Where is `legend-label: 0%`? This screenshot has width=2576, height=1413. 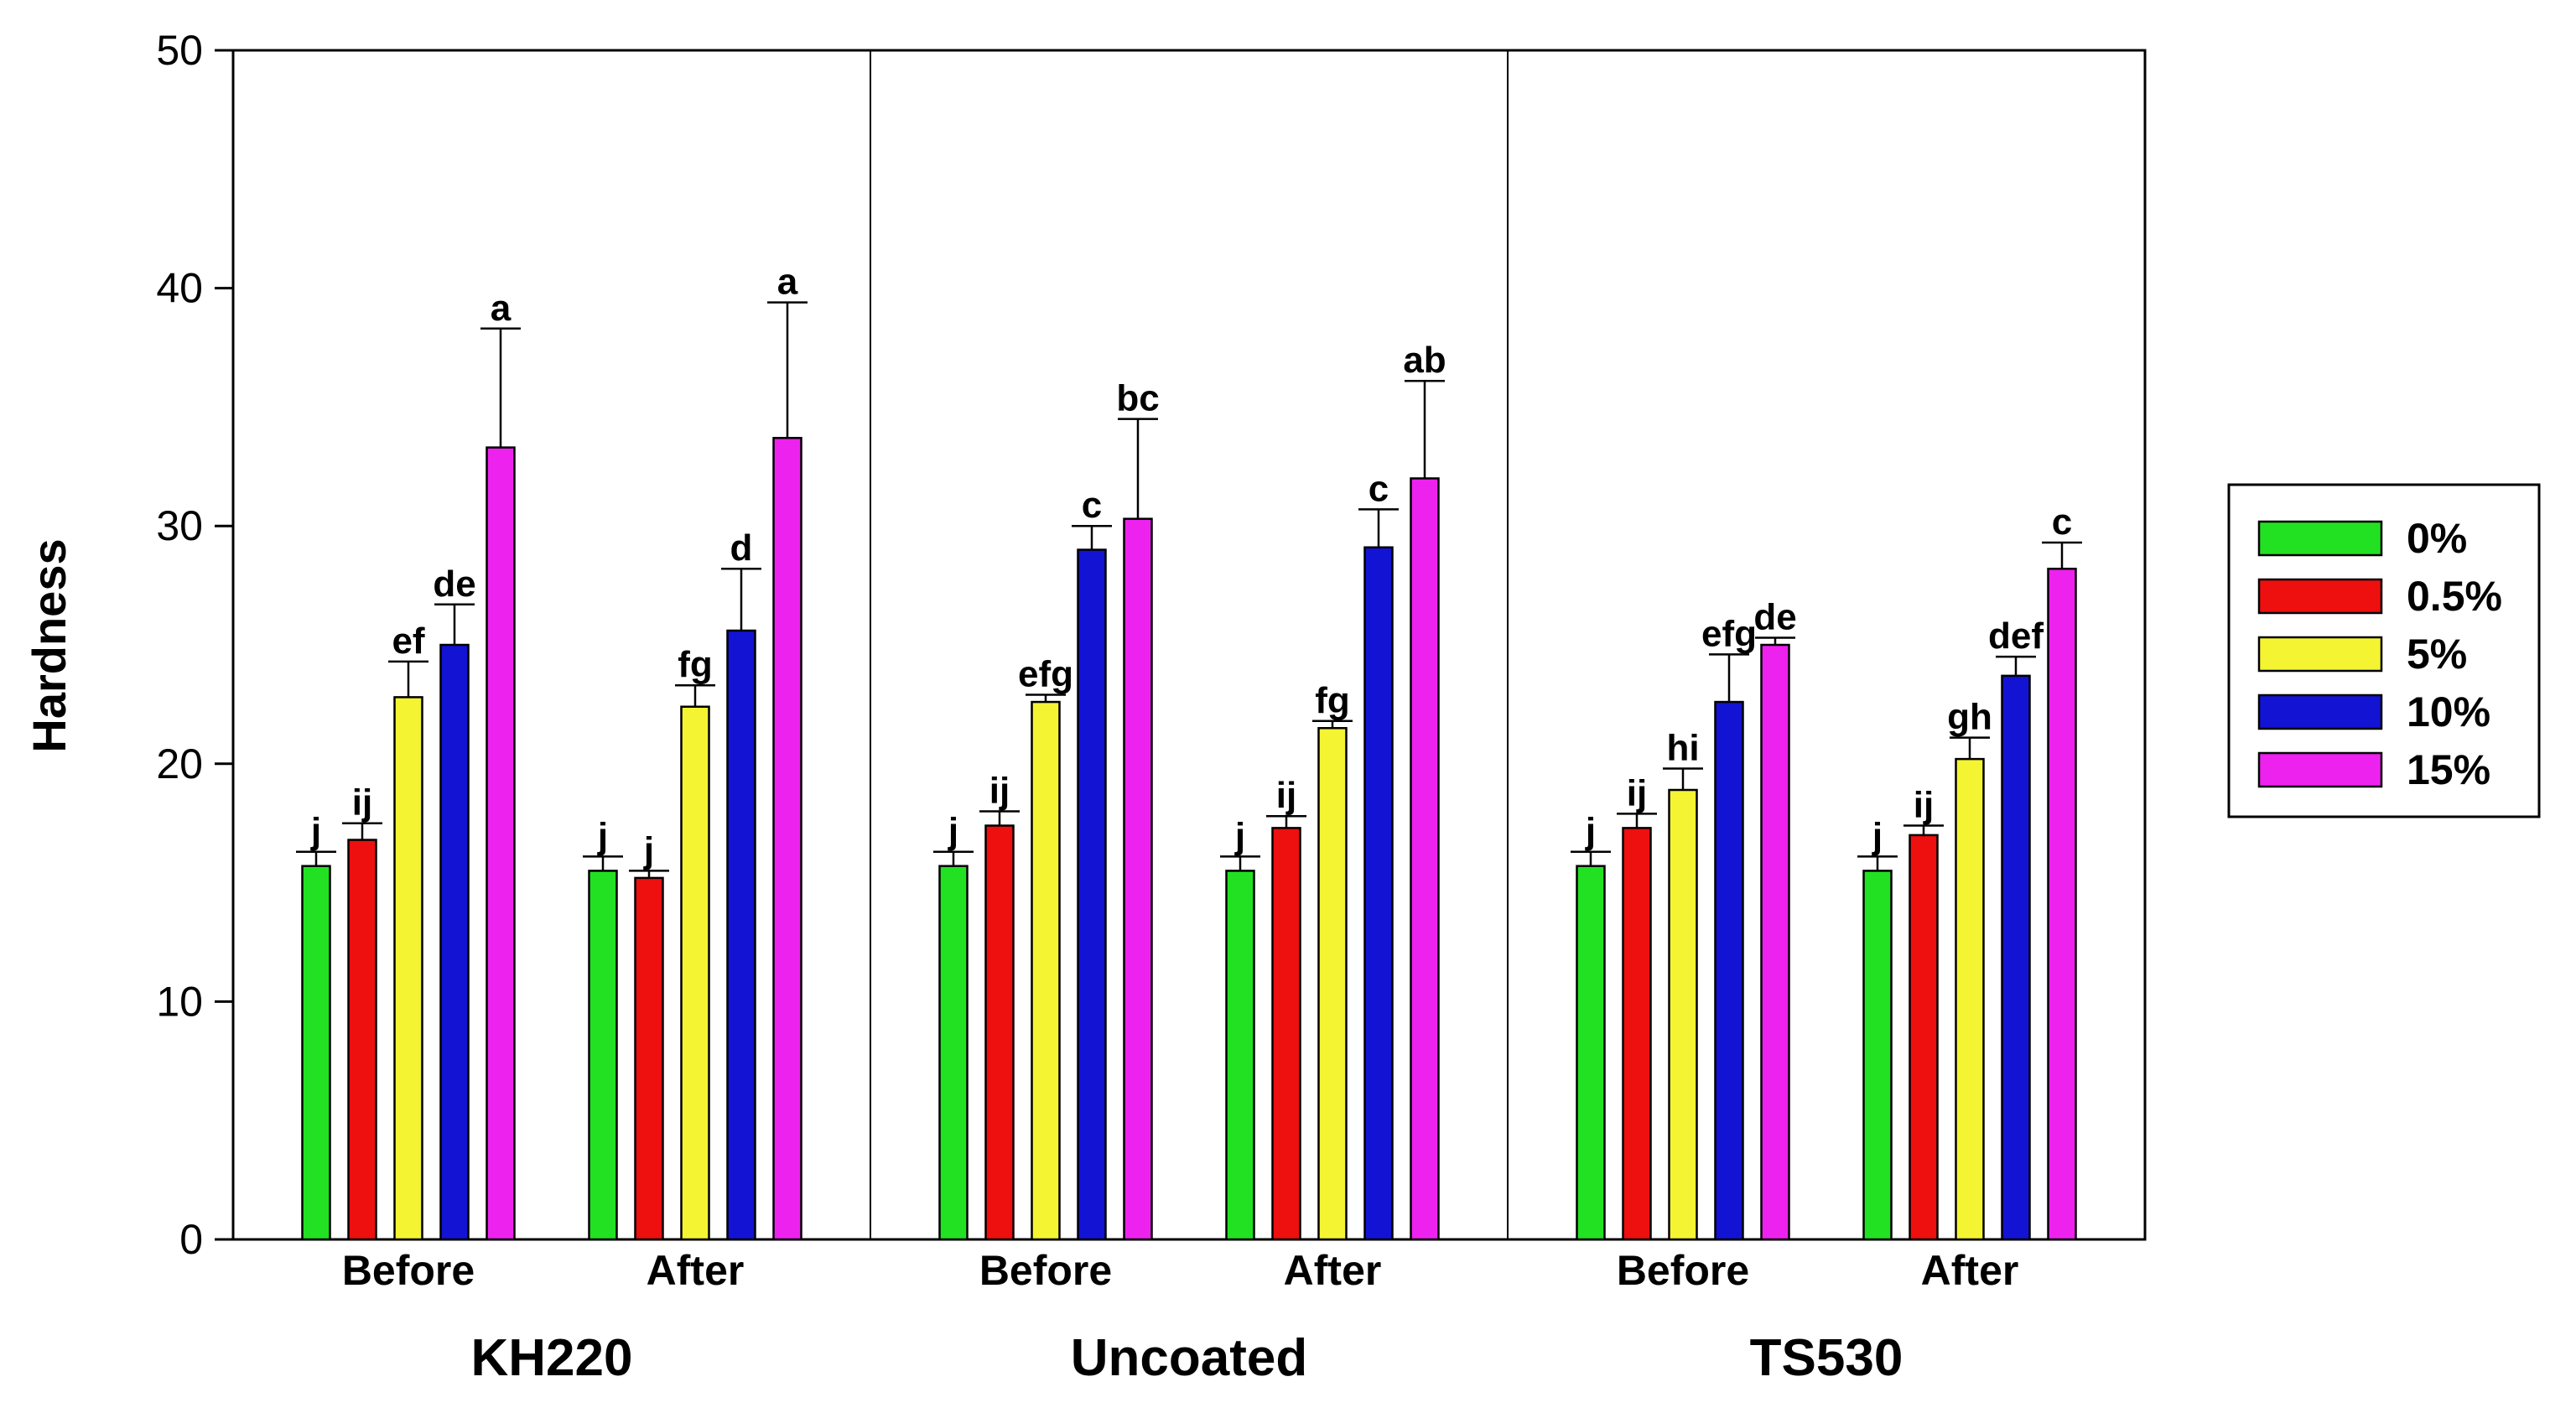
legend-label: 0% is located at coordinates (2437, 539).